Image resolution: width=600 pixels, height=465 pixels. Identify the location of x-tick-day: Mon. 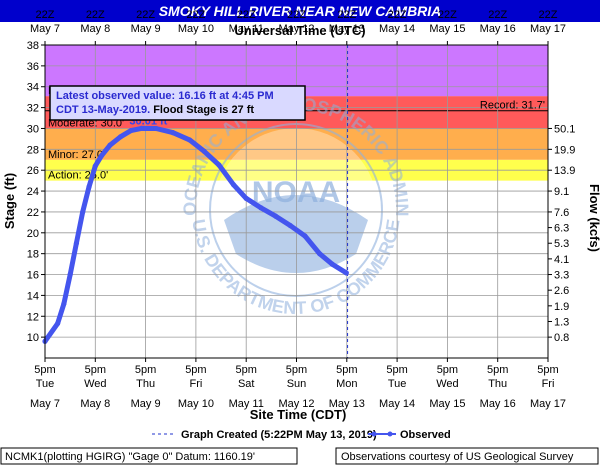
(346, 384).